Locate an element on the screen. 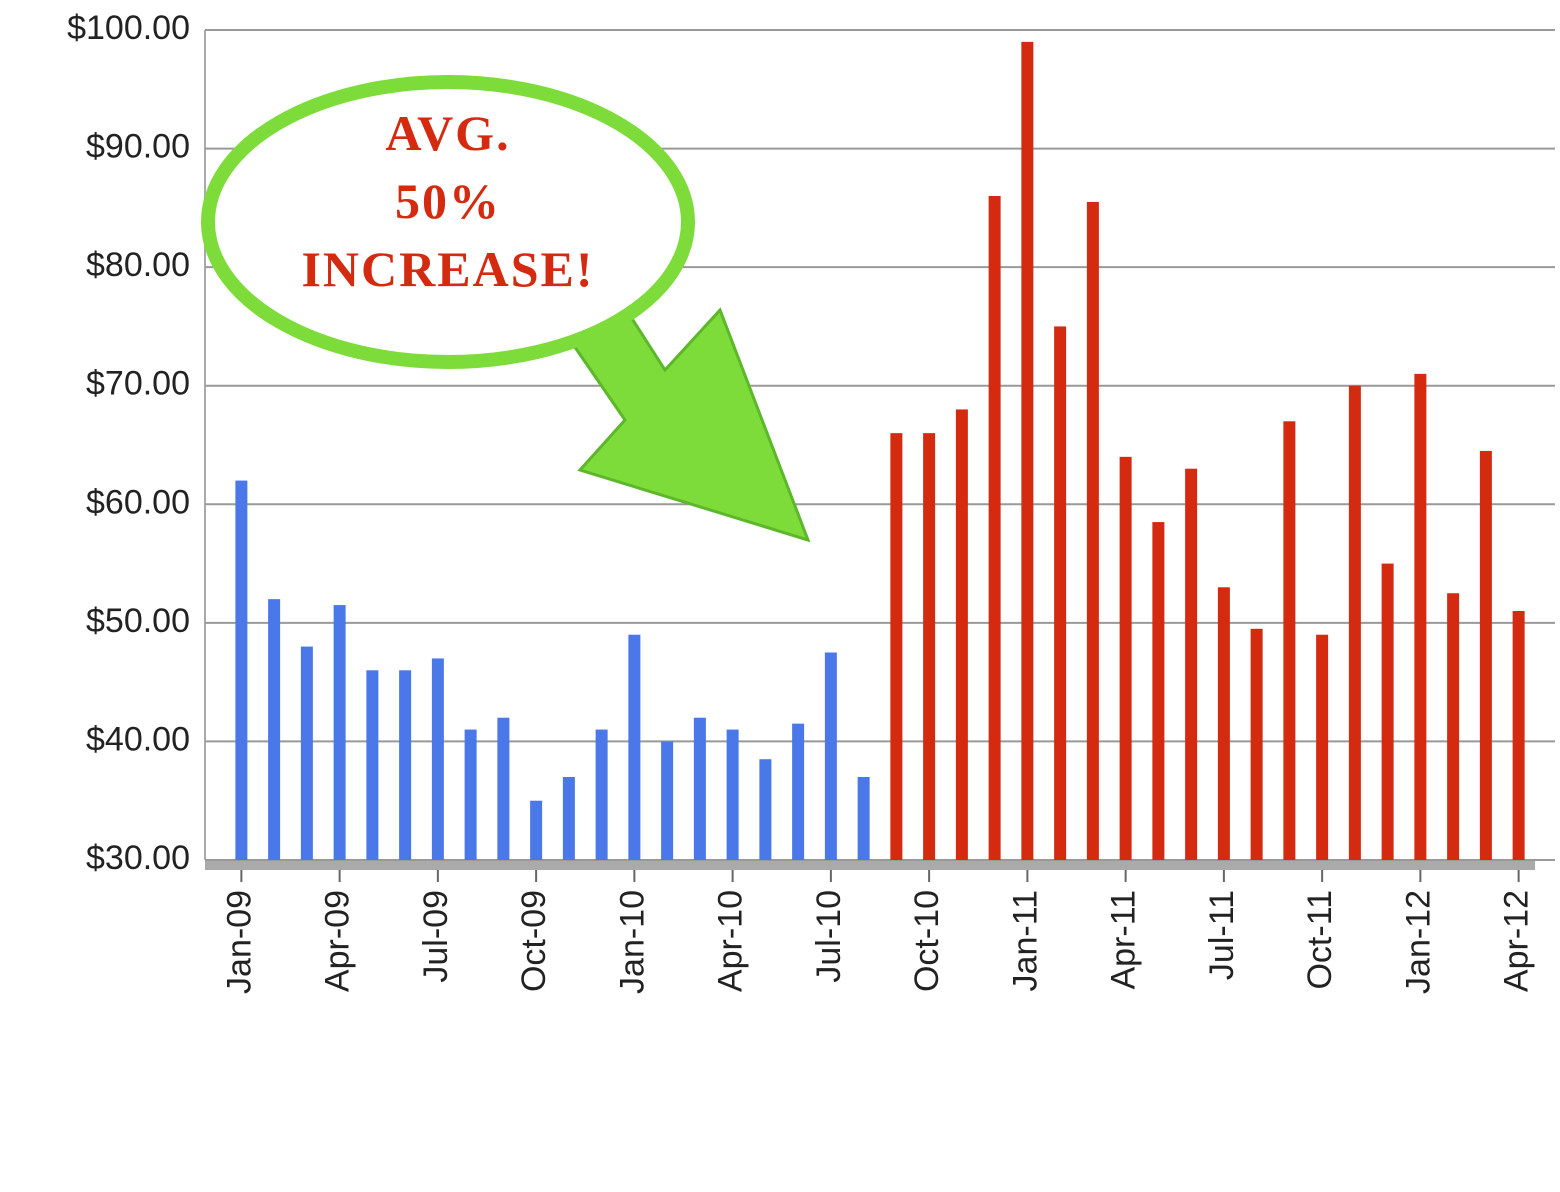 The image size is (1560, 1192). x-tick-label: Apr-11 is located at coordinates (1124, 940).